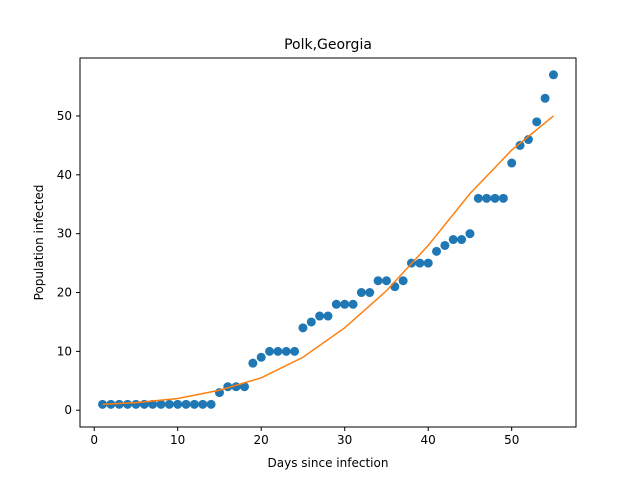 The image size is (640, 480). I want to click on x-tick-label: 20, so click(261, 440).